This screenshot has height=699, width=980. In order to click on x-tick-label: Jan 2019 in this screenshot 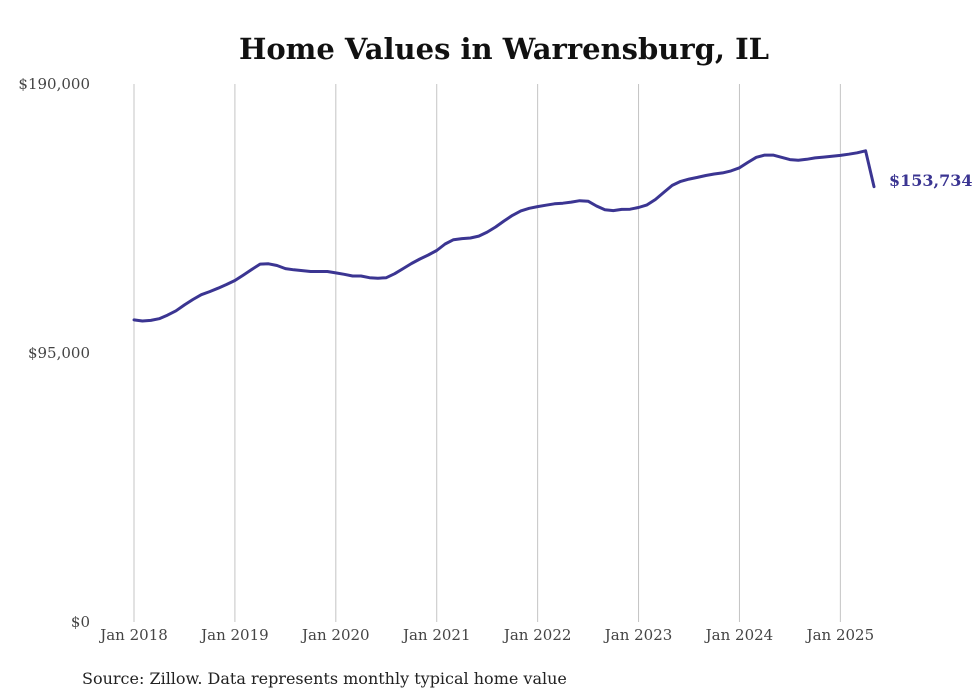, I will do `click(234, 635)`.